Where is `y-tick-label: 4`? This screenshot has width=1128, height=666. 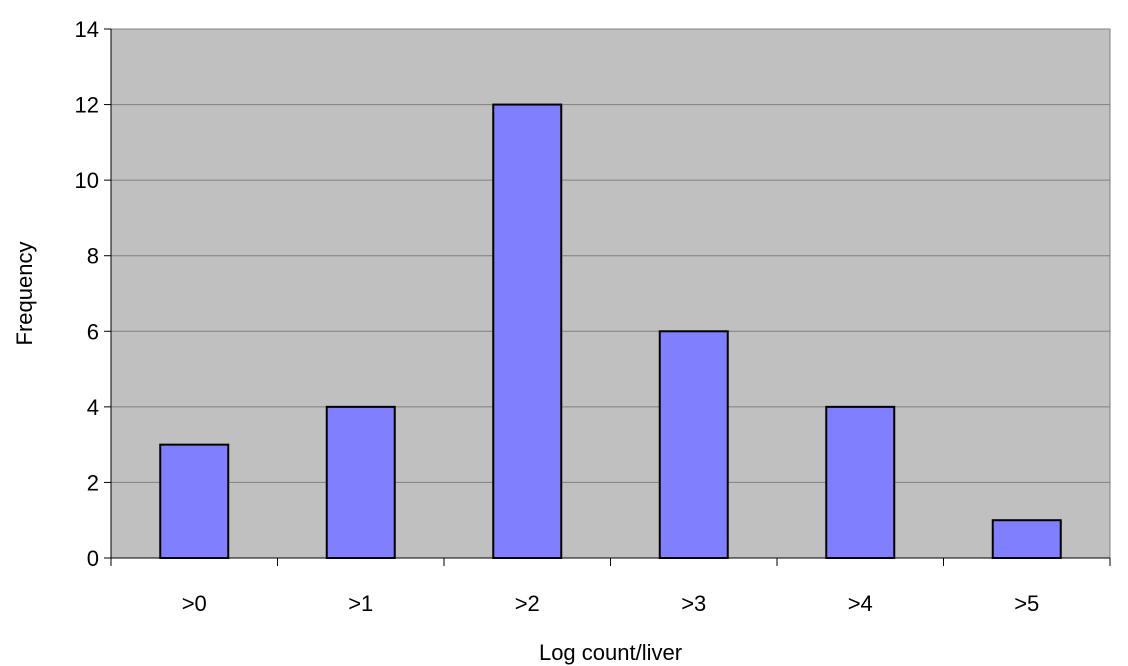
y-tick-label: 4 is located at coordinates (93, 407).